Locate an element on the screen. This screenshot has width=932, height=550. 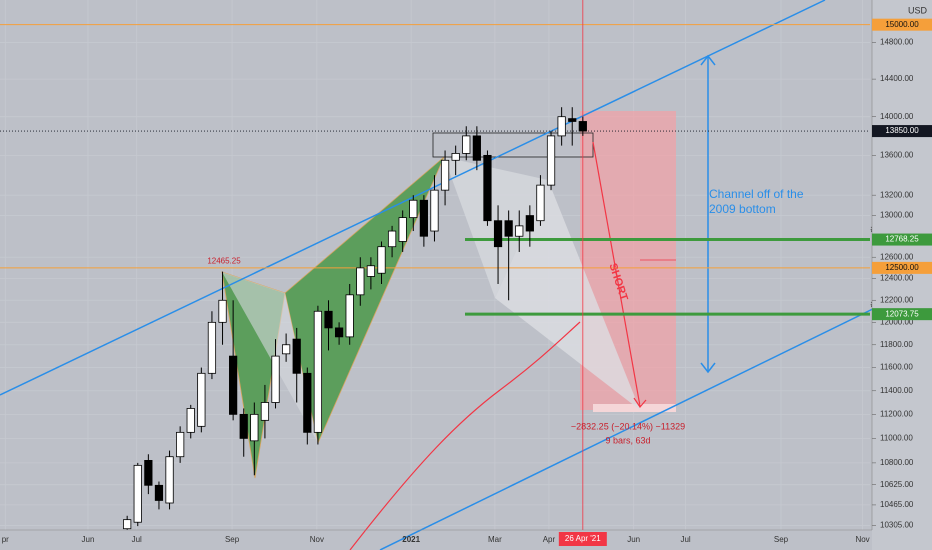
cursor-label: 26 Apr '21 is located at coordinates (583, 538).